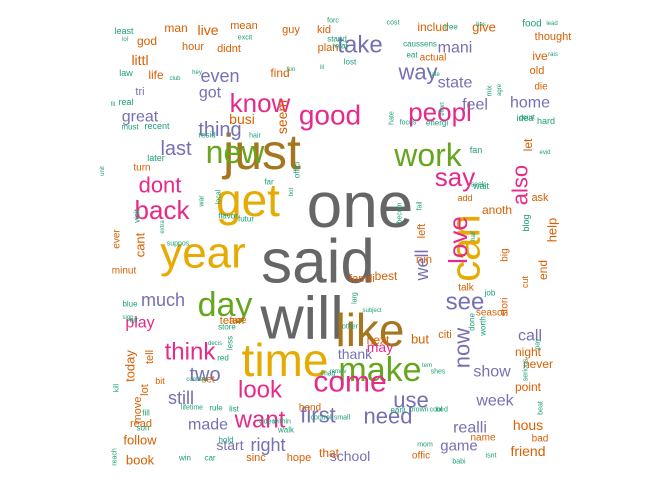 Image resolution: width=672 pixels, height=480 pixels. What do you see at coordinates (412, 55) in the screenshot?
I see `word-eat: eat` at bounding box center [412, 55].